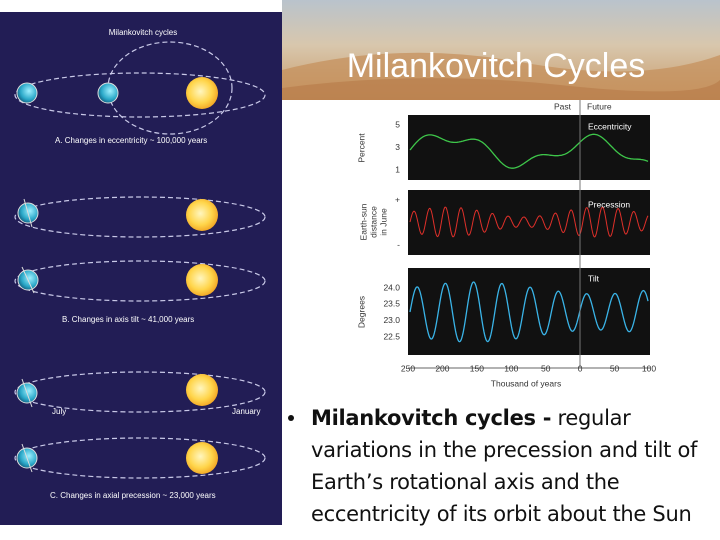 The image size is (720, 540). Describe the element at coordinates (373, 222) in the screenshot. I see `y-axis-label: distance` at that location.